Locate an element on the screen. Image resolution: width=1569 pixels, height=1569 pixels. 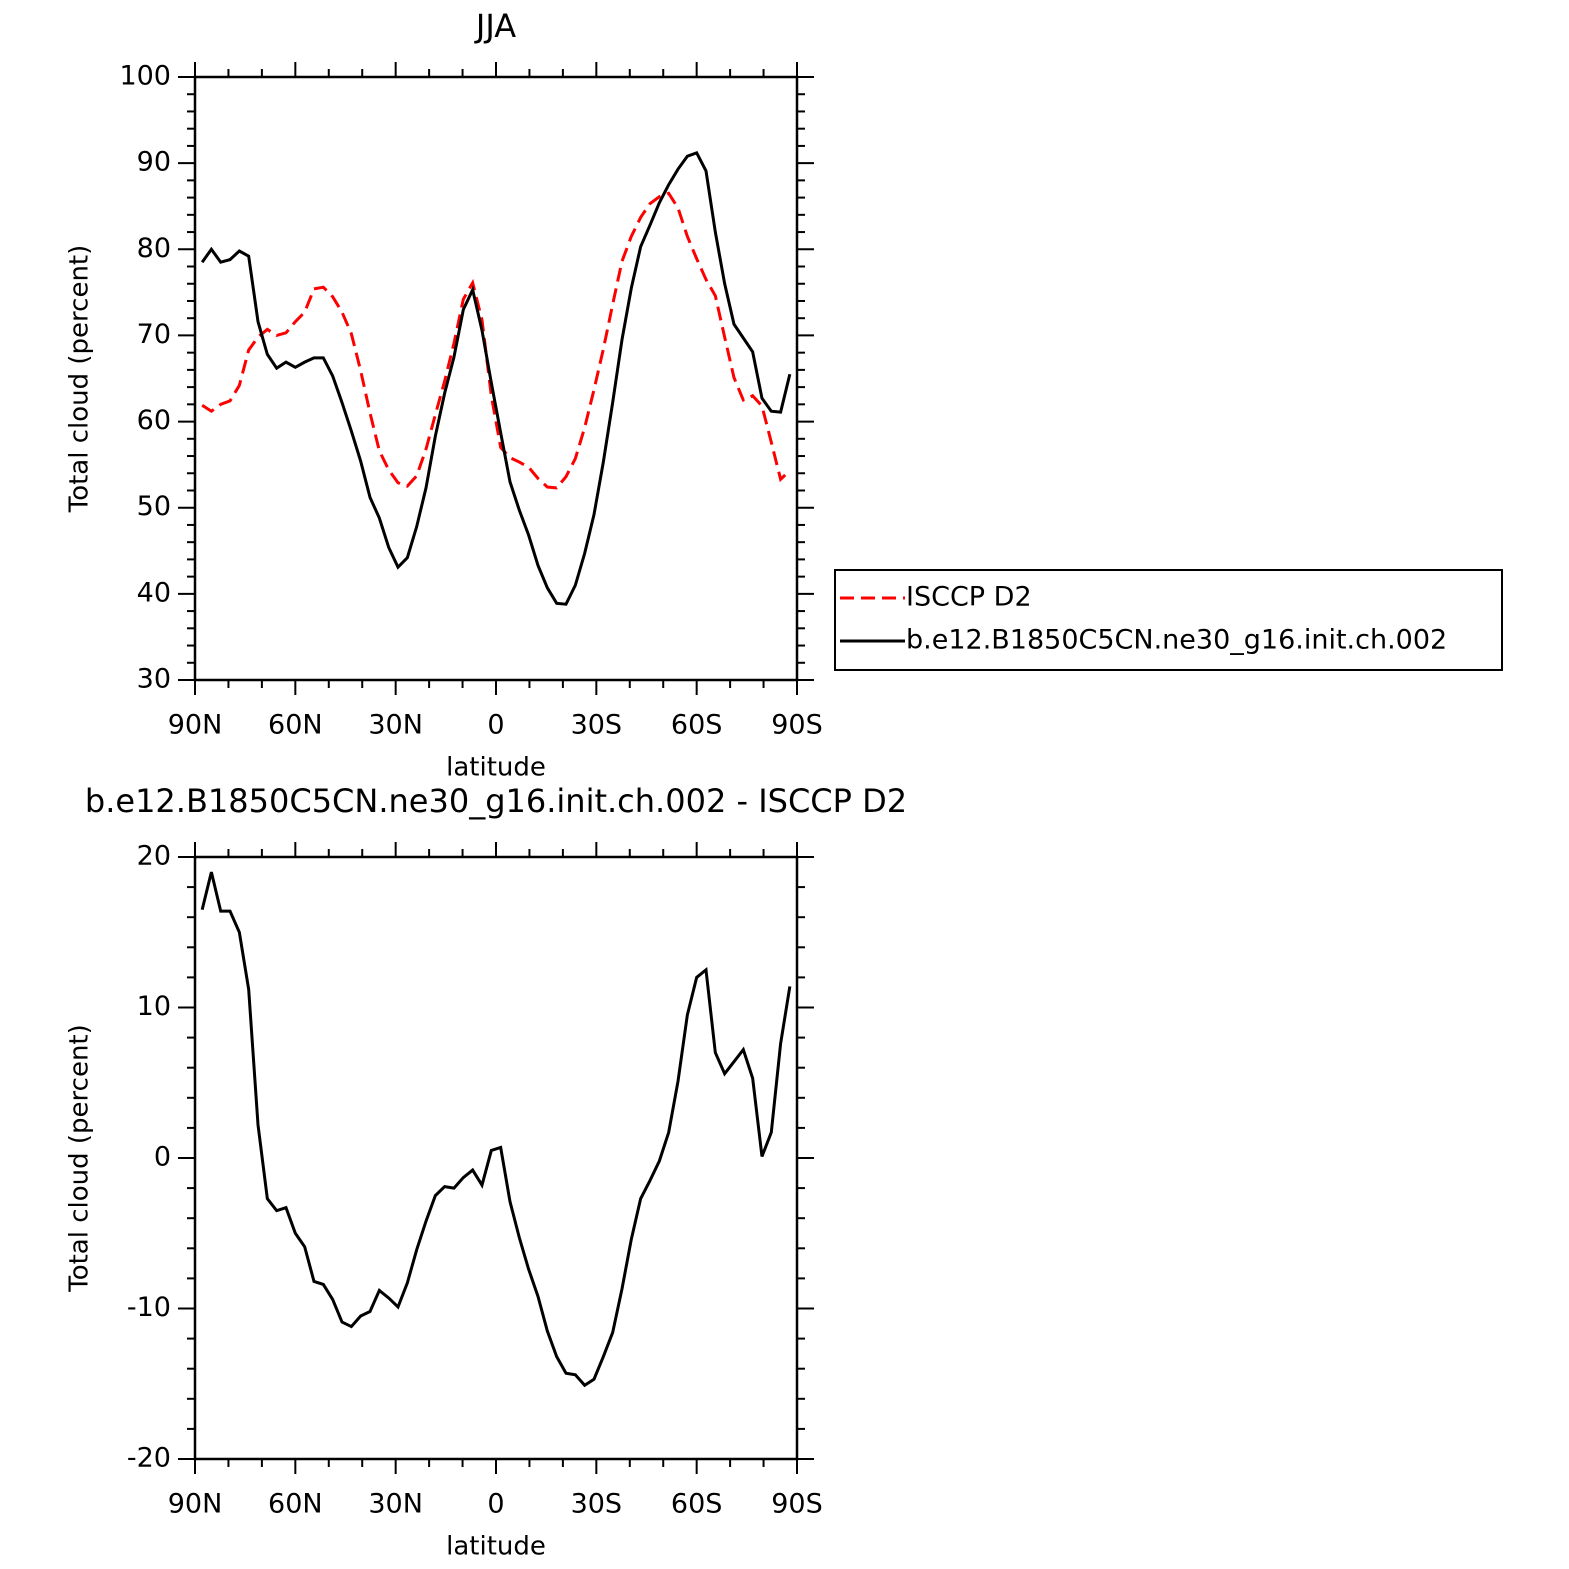
y-tick-label: -20 is located at coordinates (149, 1458).